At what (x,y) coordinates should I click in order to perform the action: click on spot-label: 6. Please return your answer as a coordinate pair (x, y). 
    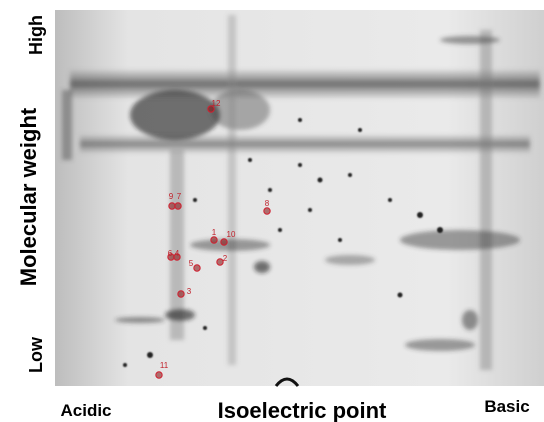
    Looking at the image, I should click on (170, 253).